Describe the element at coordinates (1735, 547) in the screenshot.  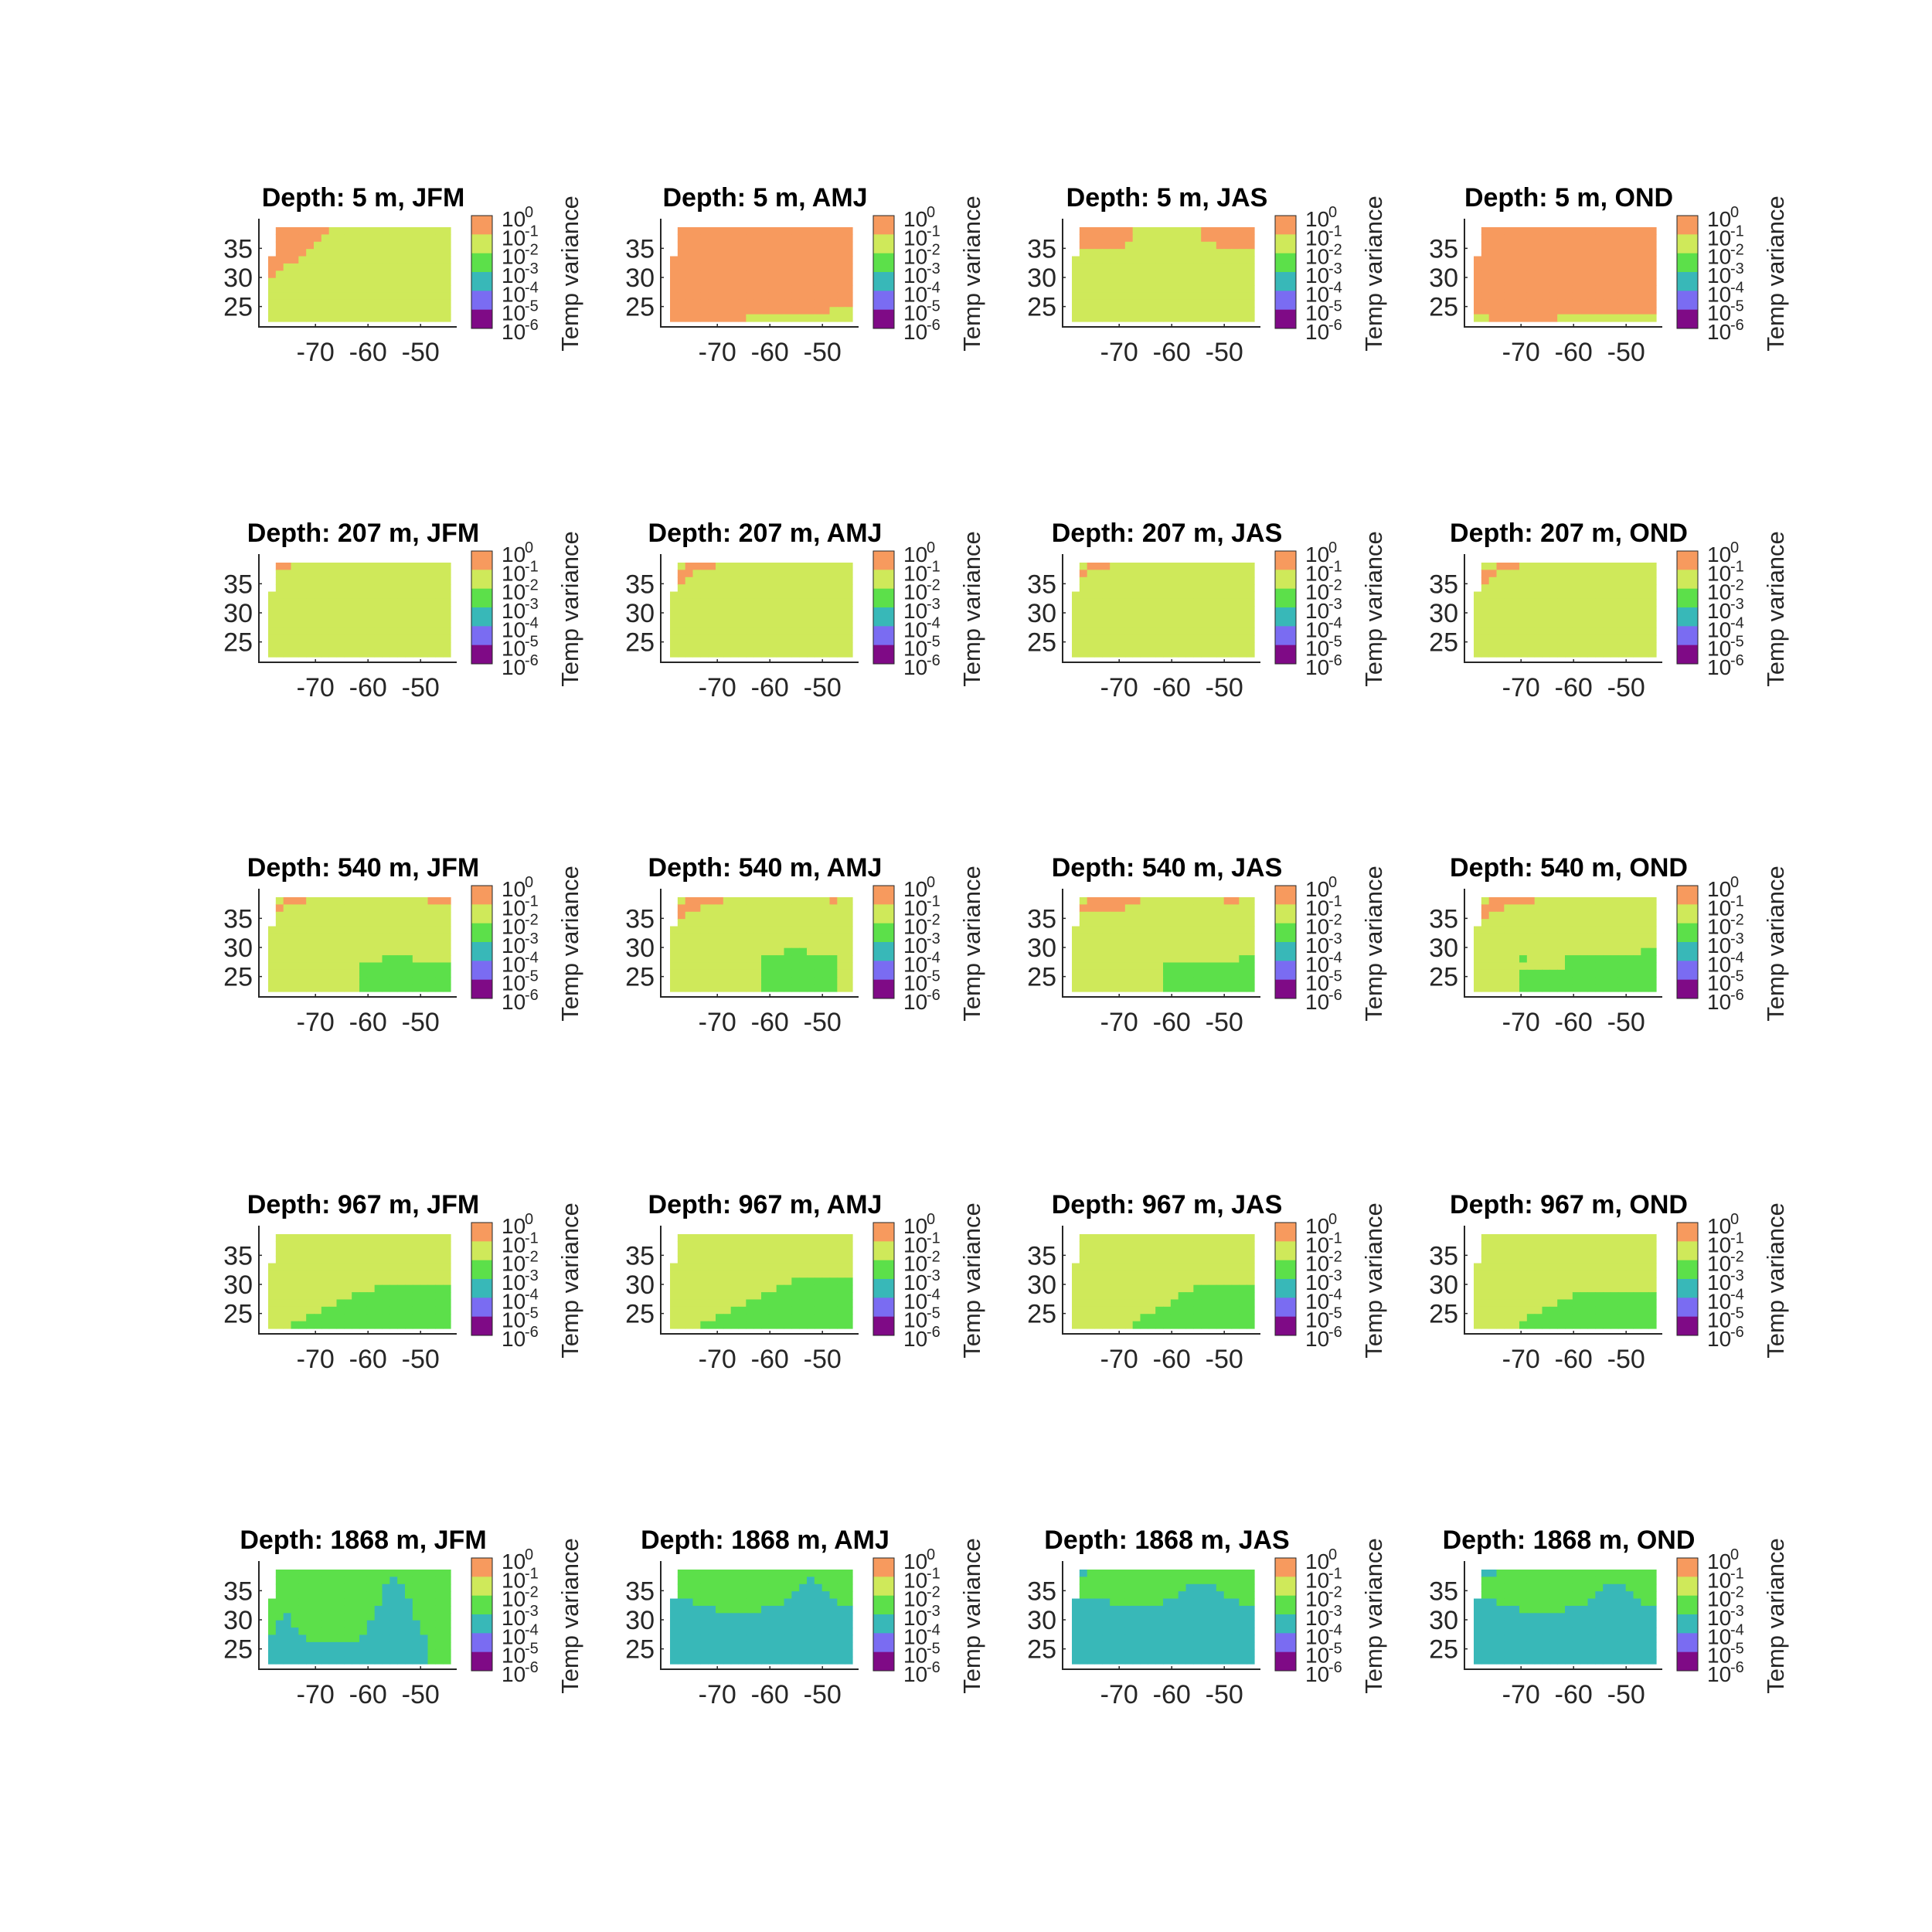
I see `colorbar-tick-exponent: 0` at that location.